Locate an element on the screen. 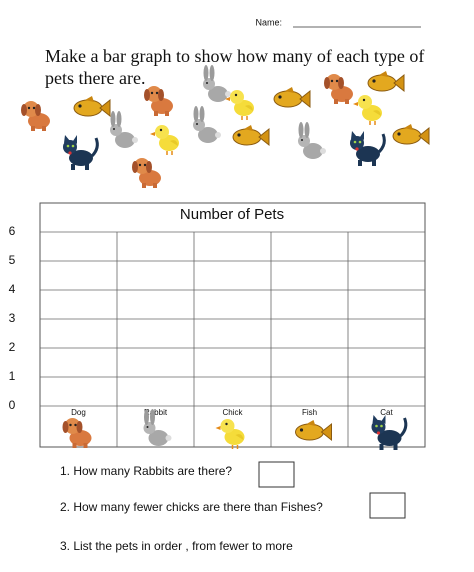  y-label: 4 is located at coordinates (12, 289).